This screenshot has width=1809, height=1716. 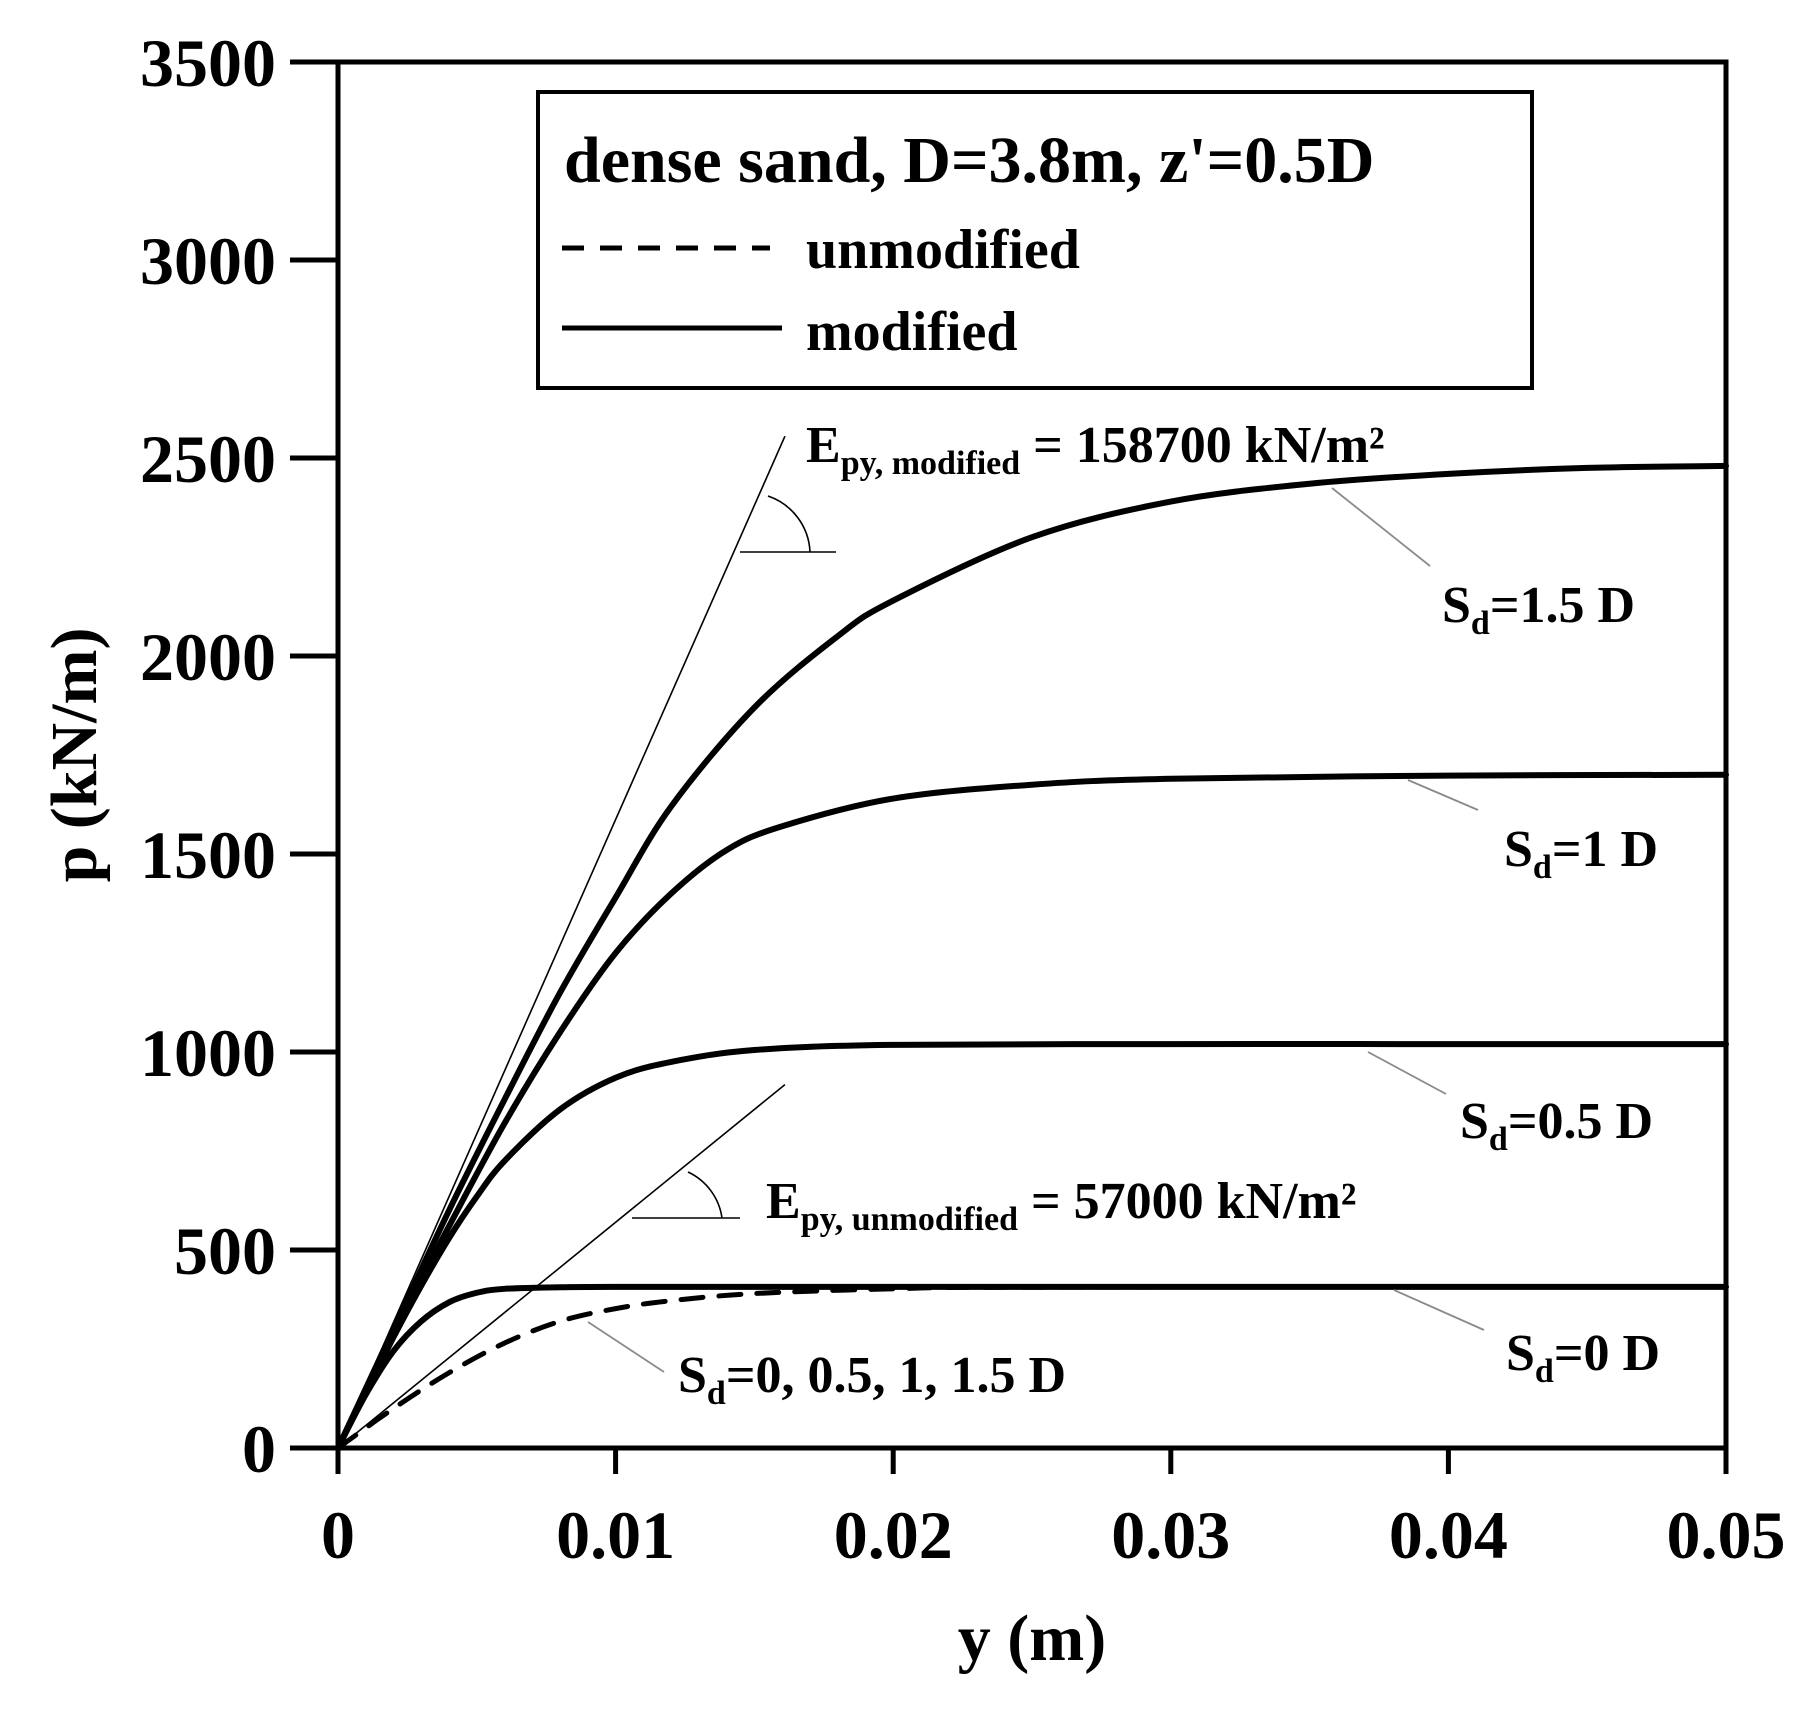 What do you see at coordinates (208, 657) in the screenshot?
I see `y-tick-label: 2000` at bounding box center [208, 657].